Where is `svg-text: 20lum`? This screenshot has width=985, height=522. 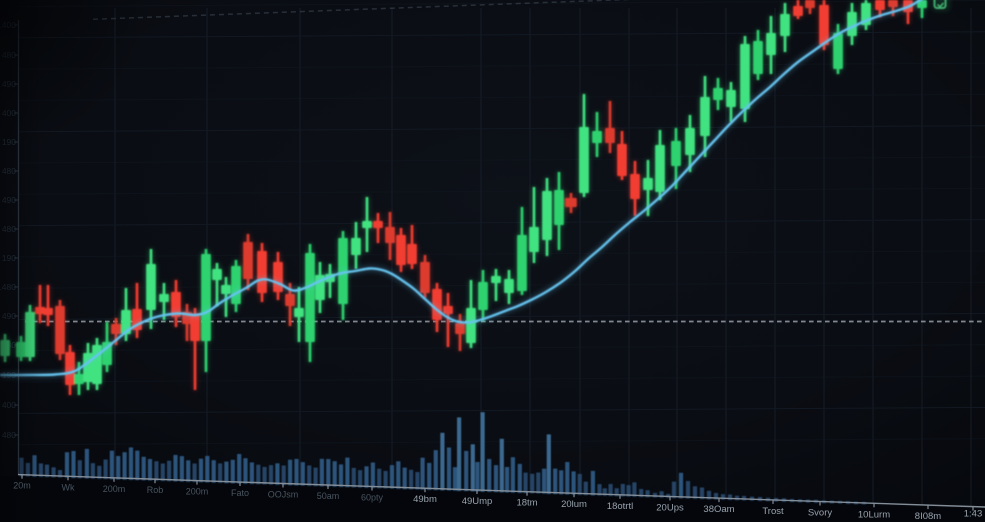 svg-text: 20lum is located at coordinates (574, 504).